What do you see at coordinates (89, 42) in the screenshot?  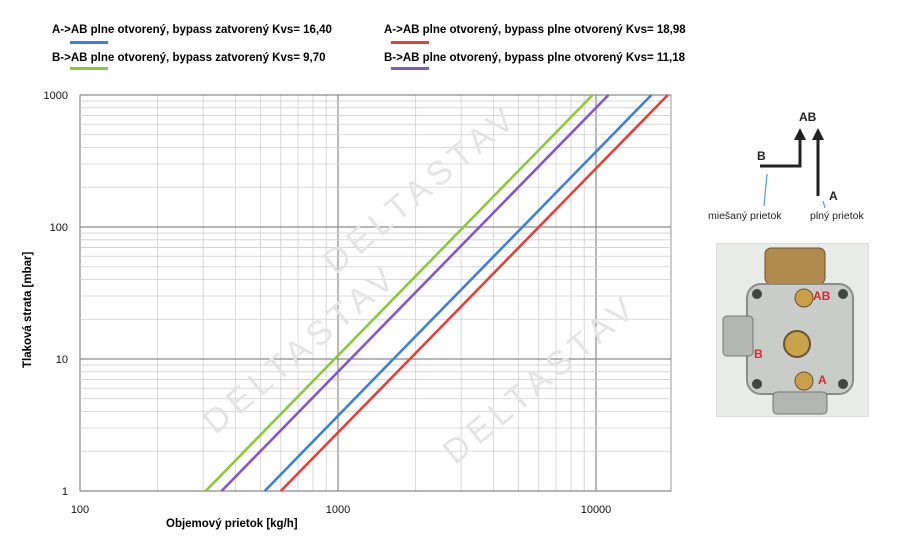 I see `legend-swatch-a-ab-bypass-closed` at bounding box center [89, 42].